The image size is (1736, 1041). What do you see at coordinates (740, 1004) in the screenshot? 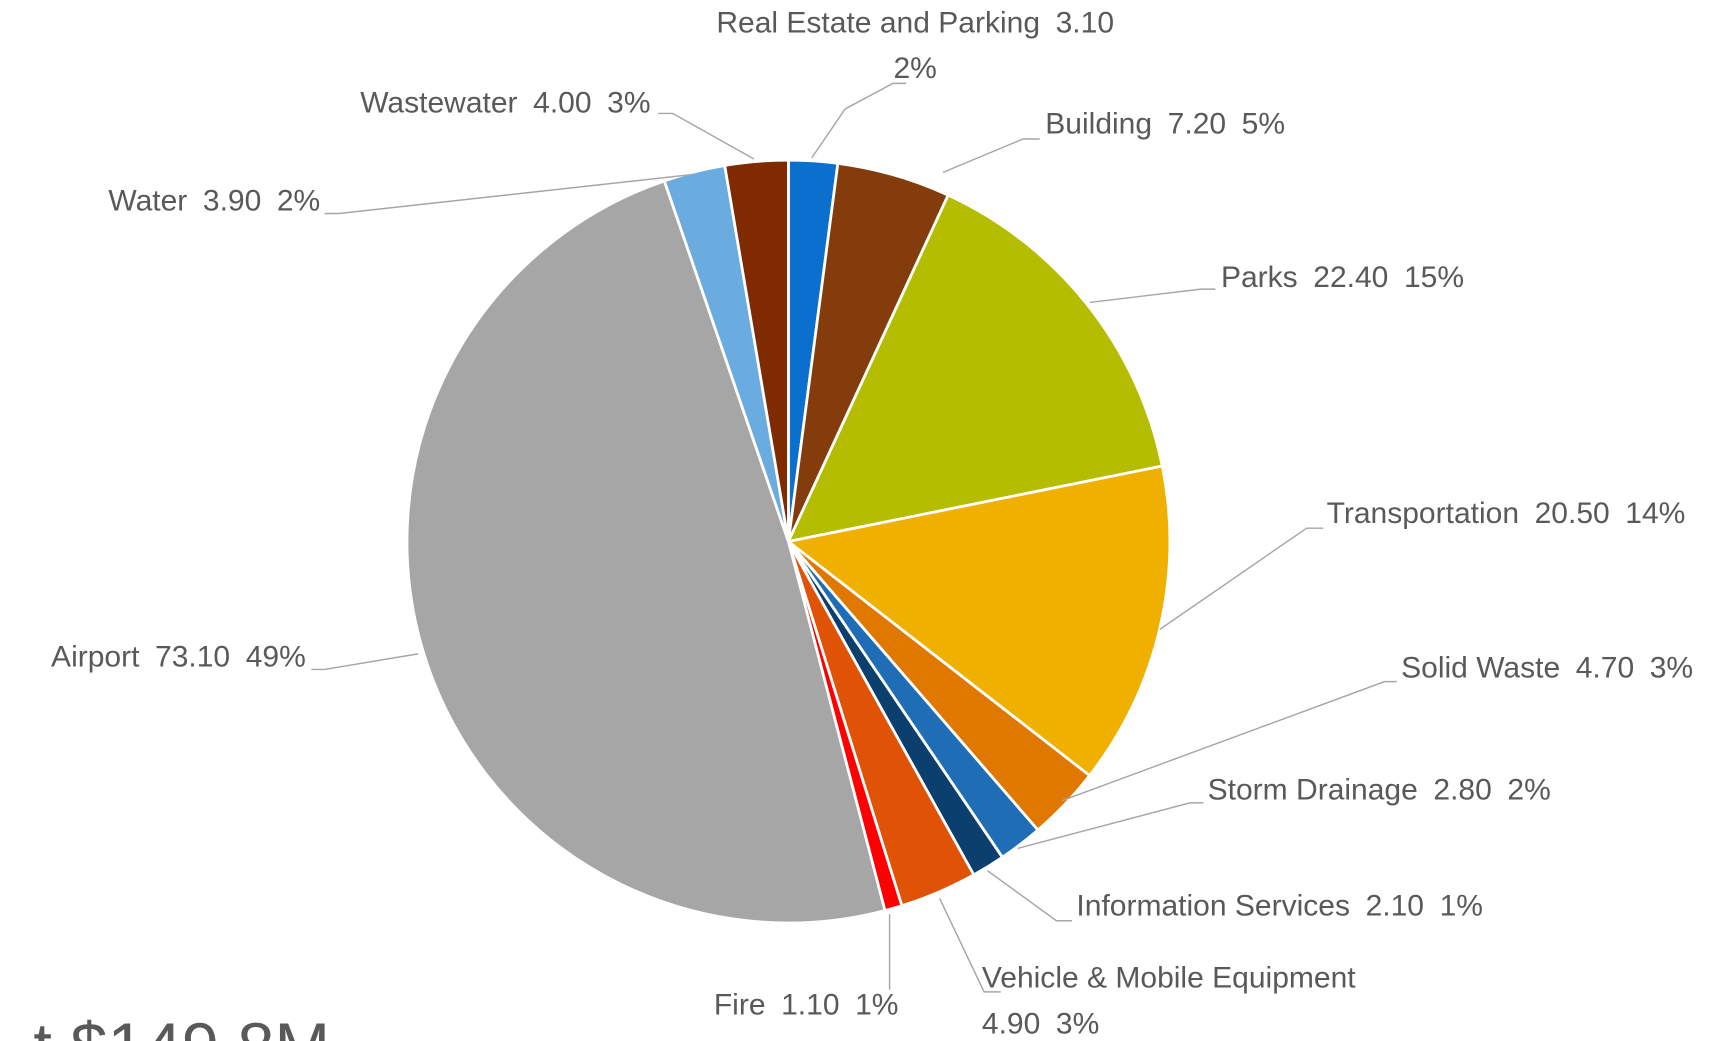
I see `label-part: Fire` at bounding box center [740, 1004].